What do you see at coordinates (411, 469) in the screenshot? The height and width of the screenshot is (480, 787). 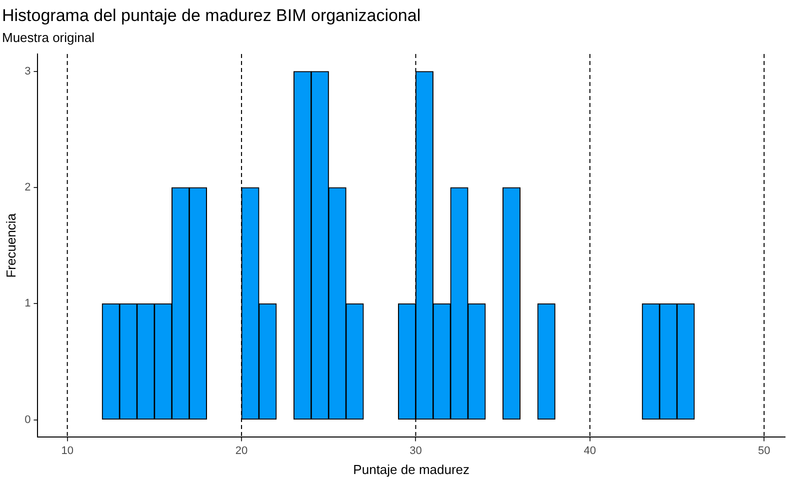 I see `x-axis-title: Puntaje de madurez` at bounding box center [411, 469].